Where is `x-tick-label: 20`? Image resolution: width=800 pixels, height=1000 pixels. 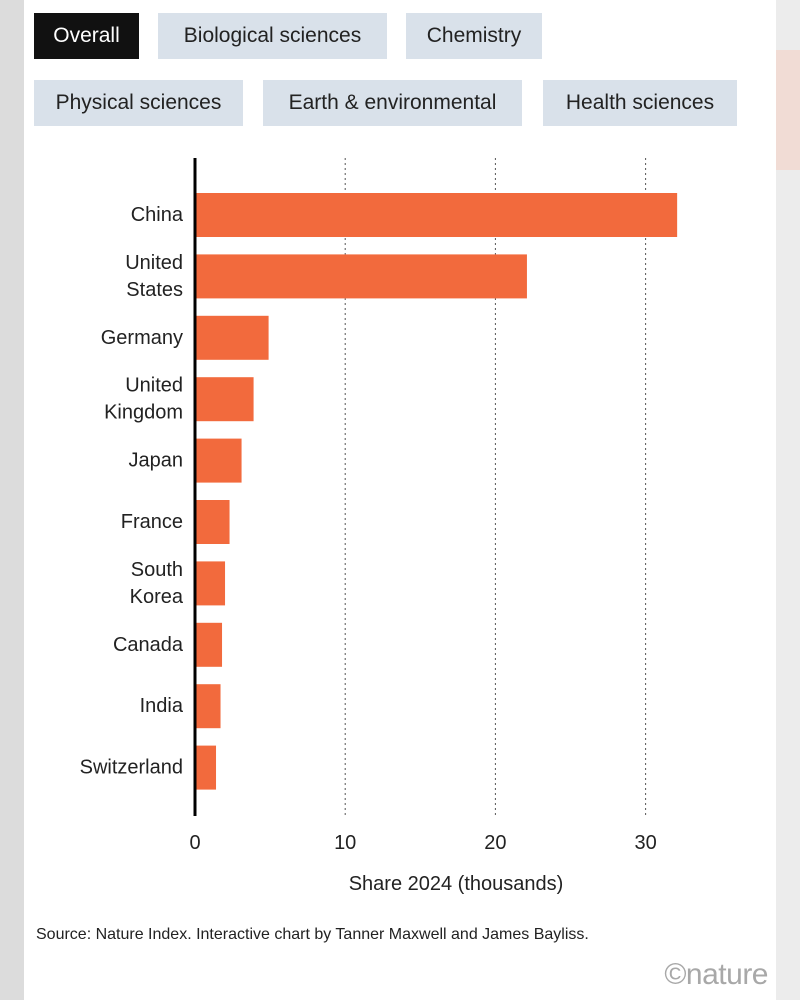
x-tick-label: 20 is located at coordinates (495, 843).